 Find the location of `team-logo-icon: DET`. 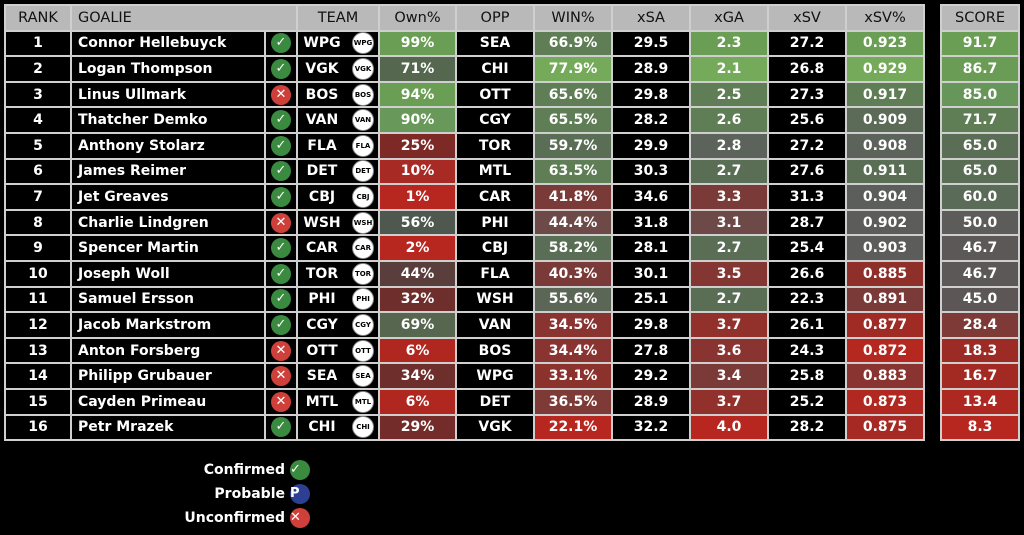

team-logo-icon: DET is located at coordinates (363, 171).